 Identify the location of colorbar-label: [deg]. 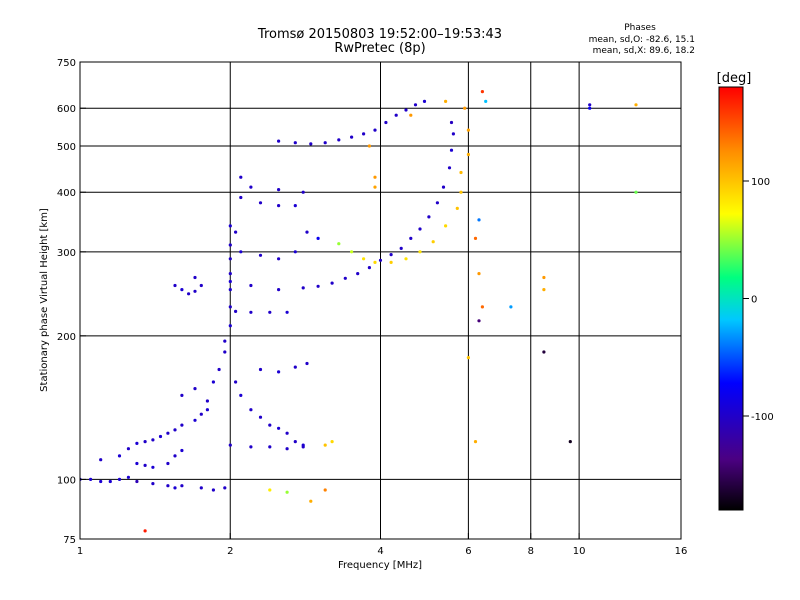
(734, 78).